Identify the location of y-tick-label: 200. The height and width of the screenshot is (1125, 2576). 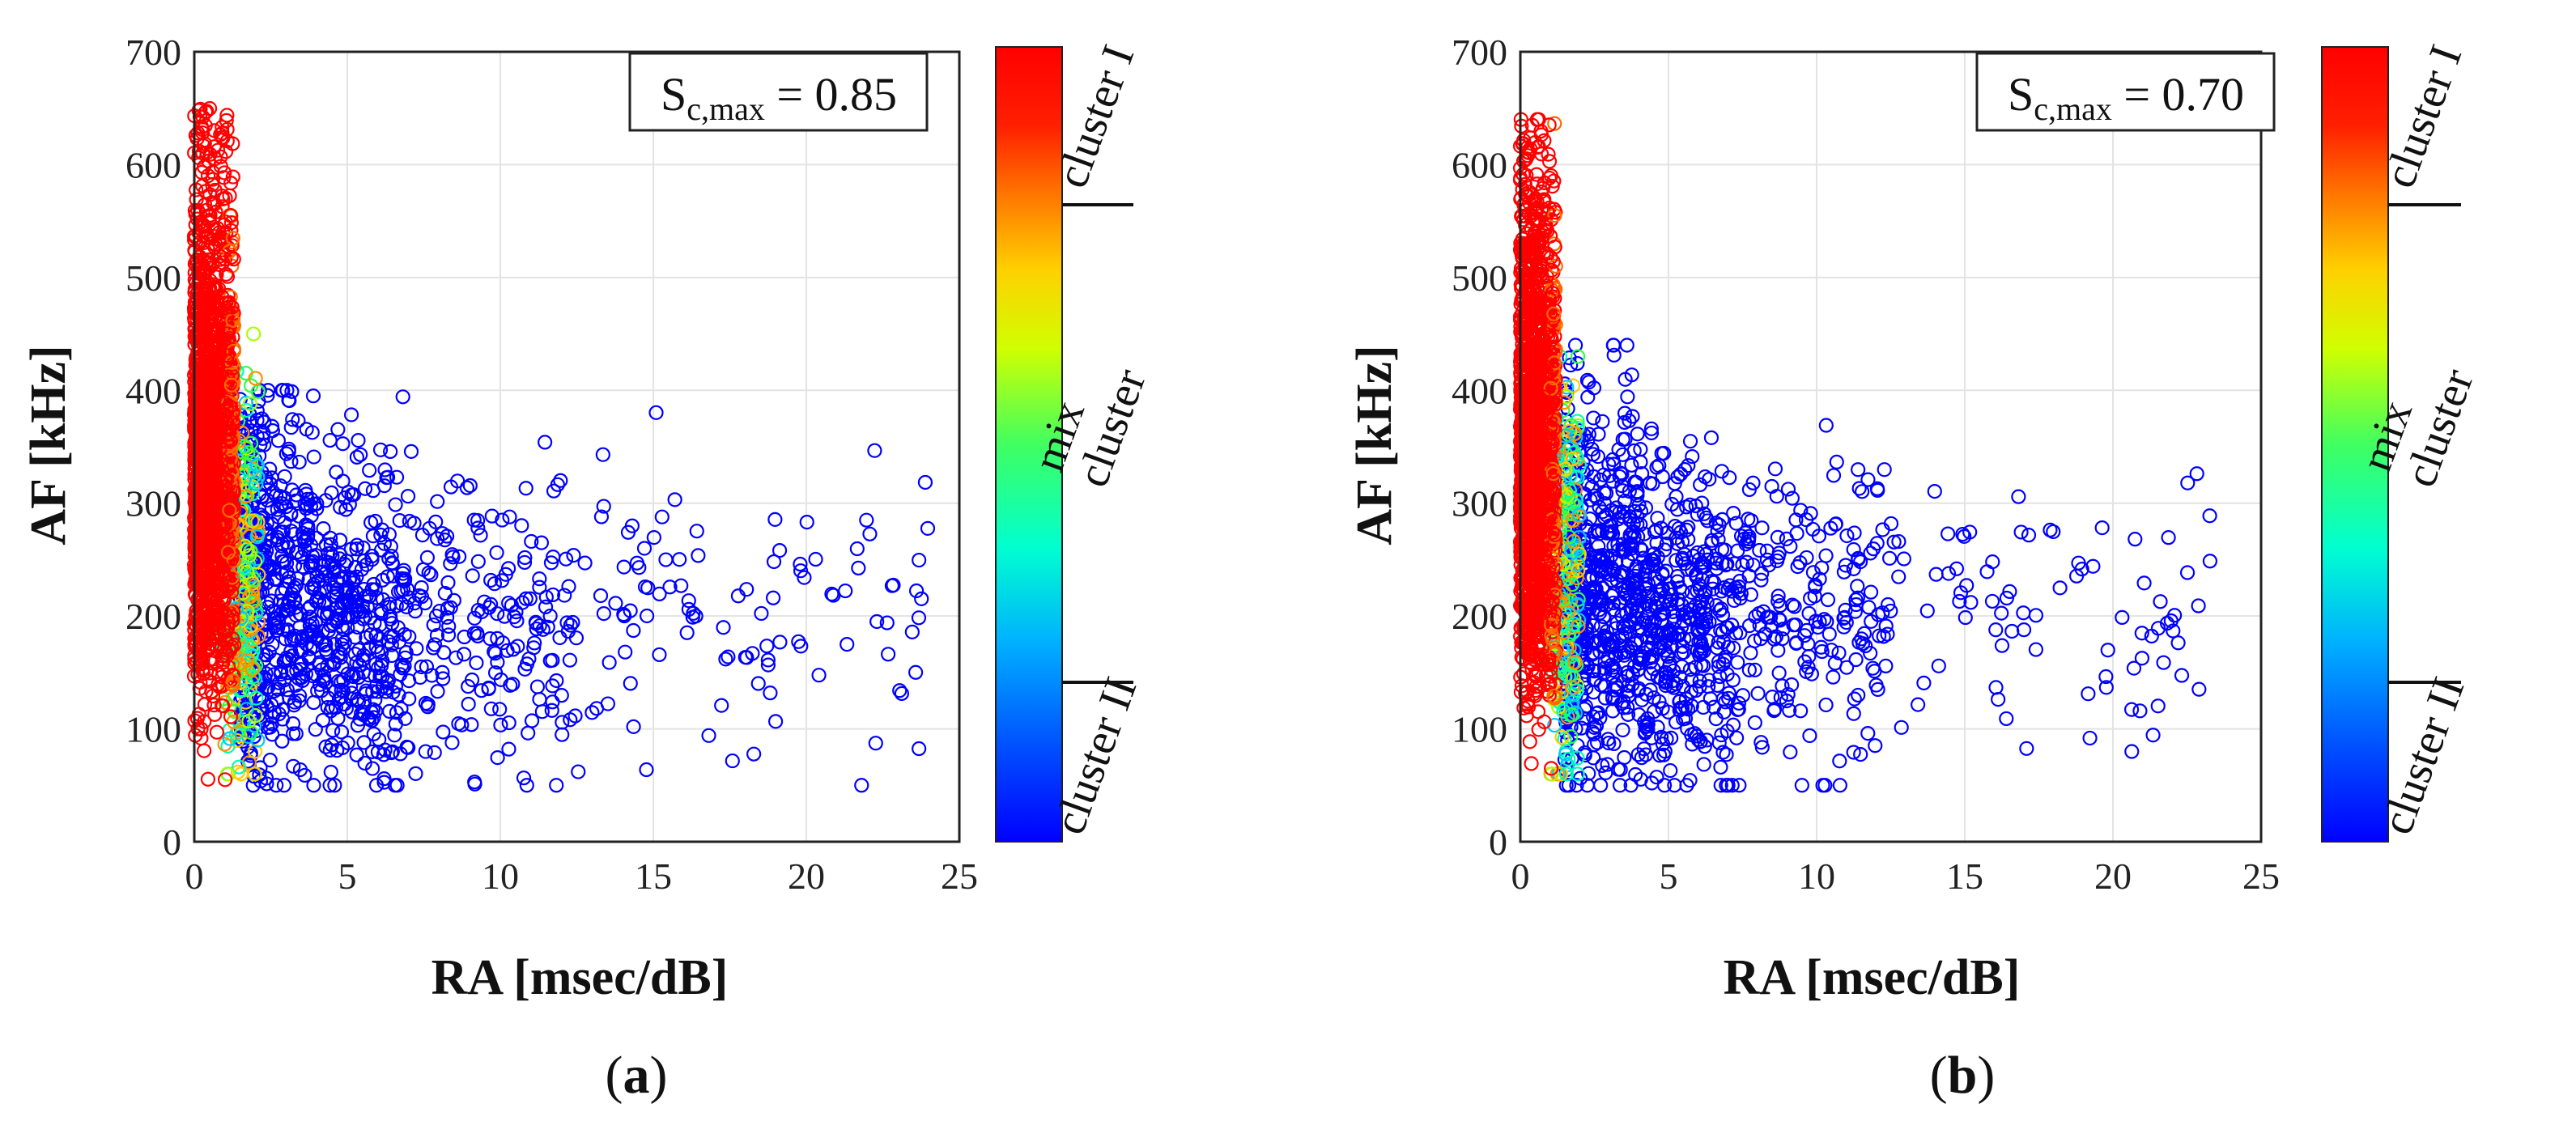
(153, 616).